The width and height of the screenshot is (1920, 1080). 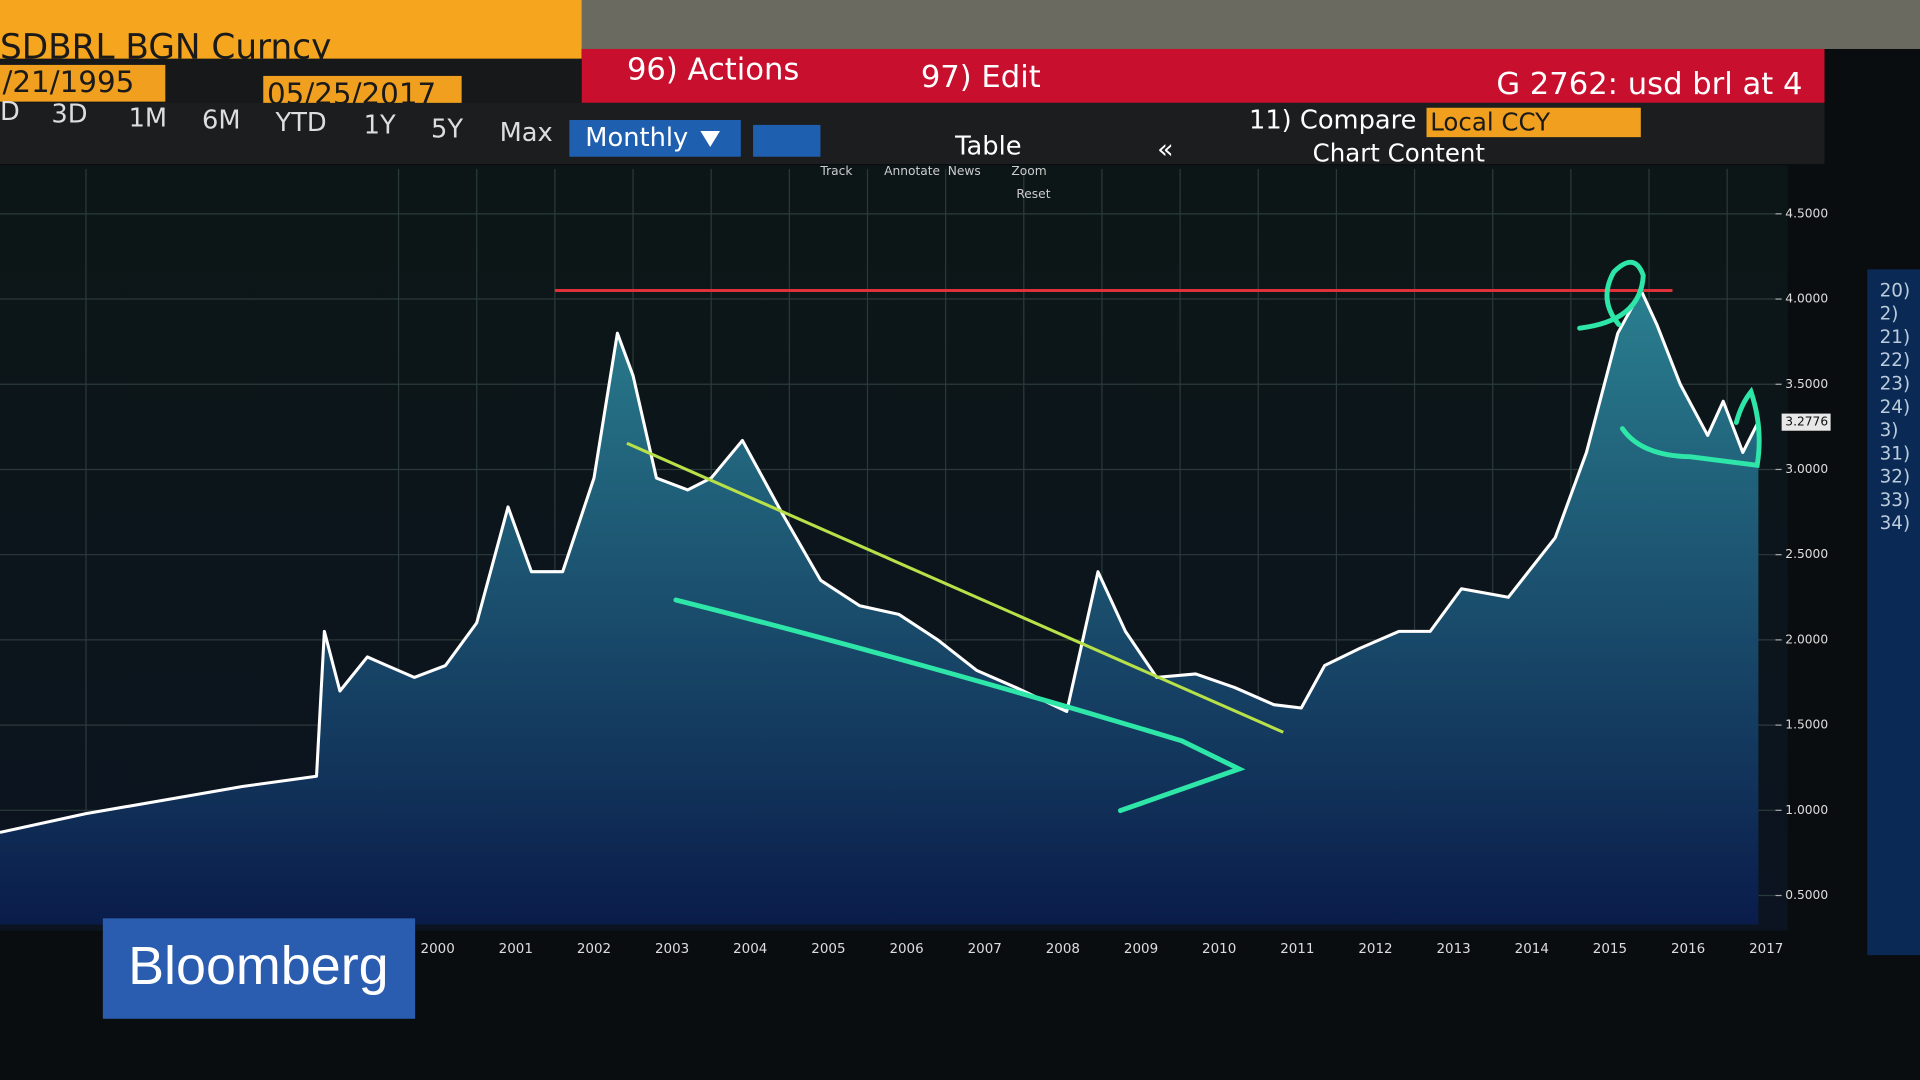 What do you see at coordinates (1806, 639) in the screenshot?
I see `y-tick-label: 2.0000` at bounding box center [1806, 639].